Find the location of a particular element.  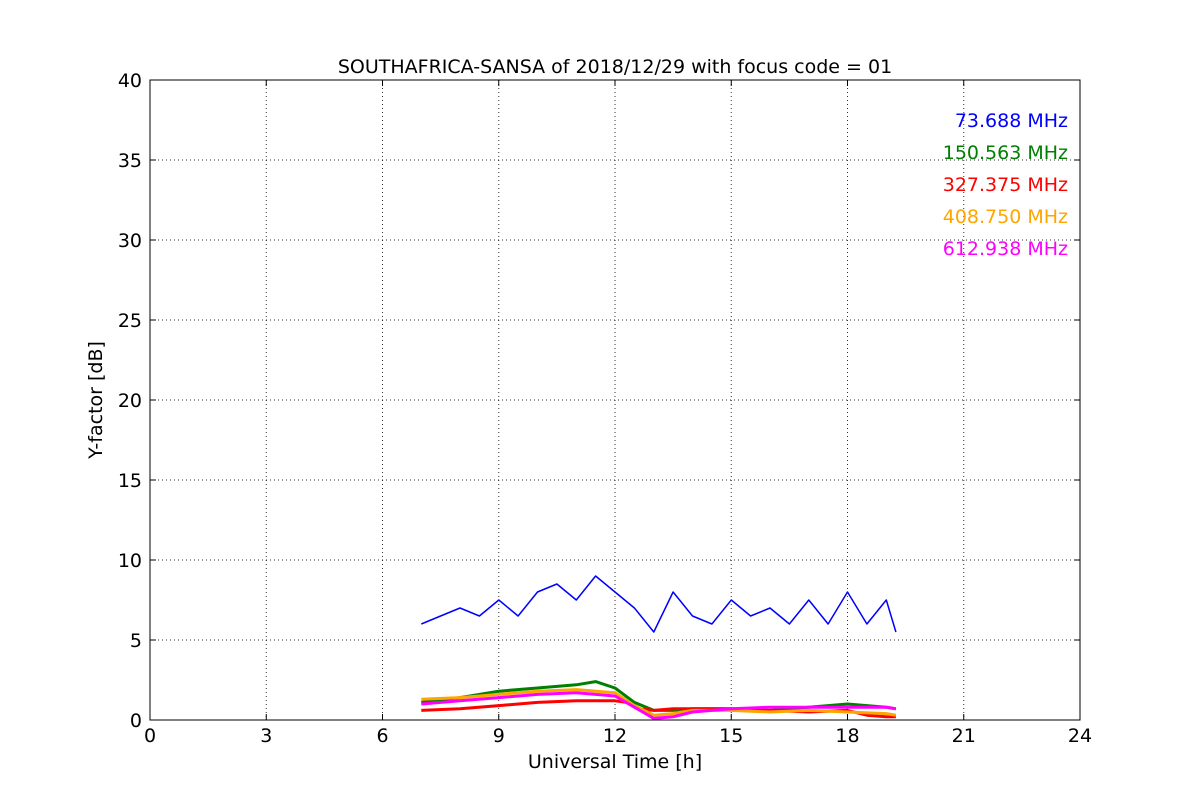

series-layer is located at coordinates (659, 647).